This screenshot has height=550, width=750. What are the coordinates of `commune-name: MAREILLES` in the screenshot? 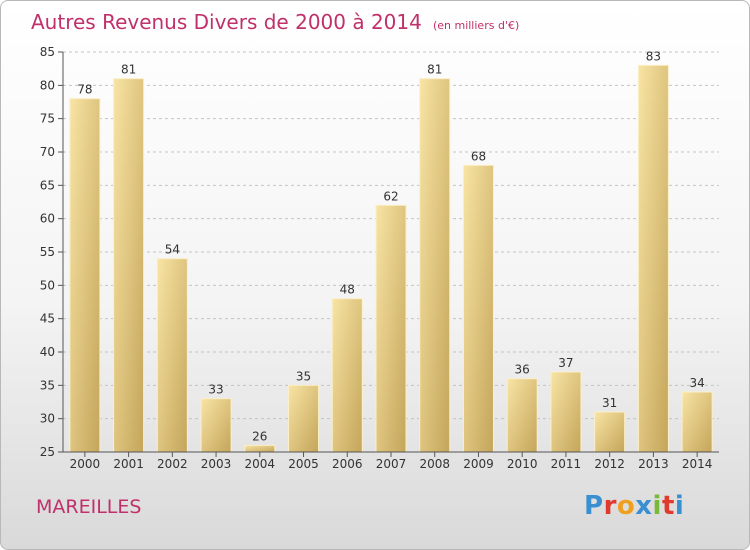 It's located at (89, 507).